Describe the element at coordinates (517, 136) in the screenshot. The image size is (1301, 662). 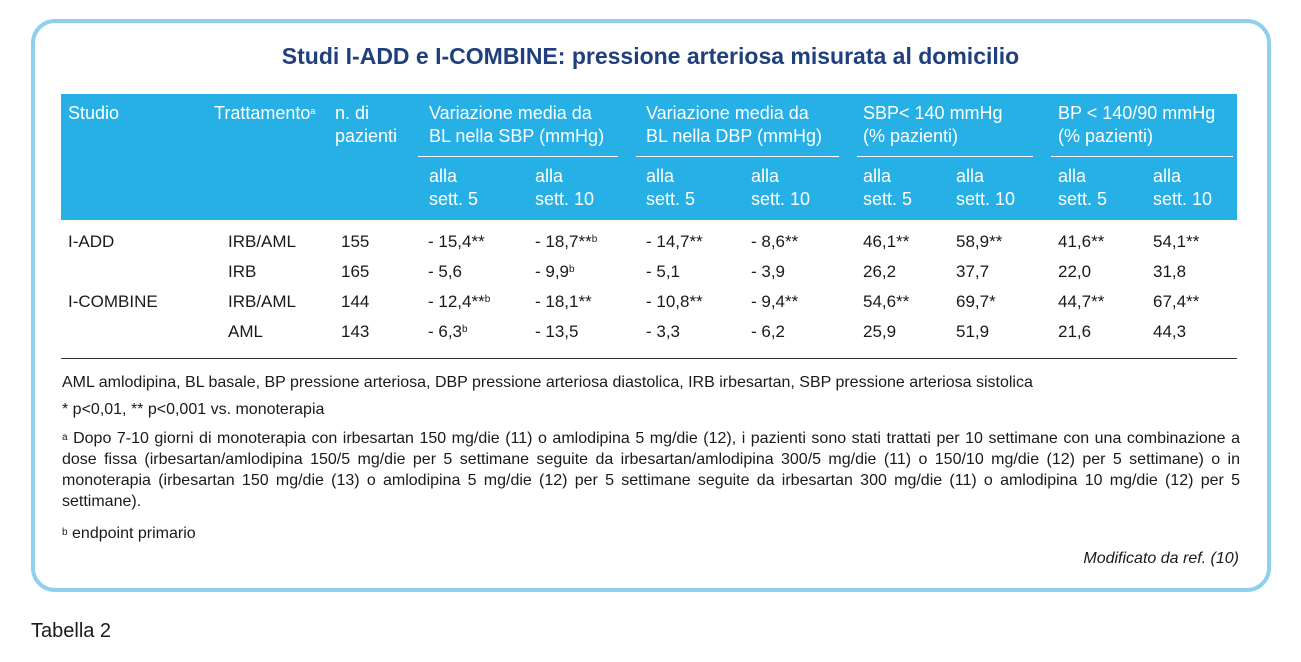
I see `header-group-sbp-line2: BL nella SBP (mmHg)` at that location.